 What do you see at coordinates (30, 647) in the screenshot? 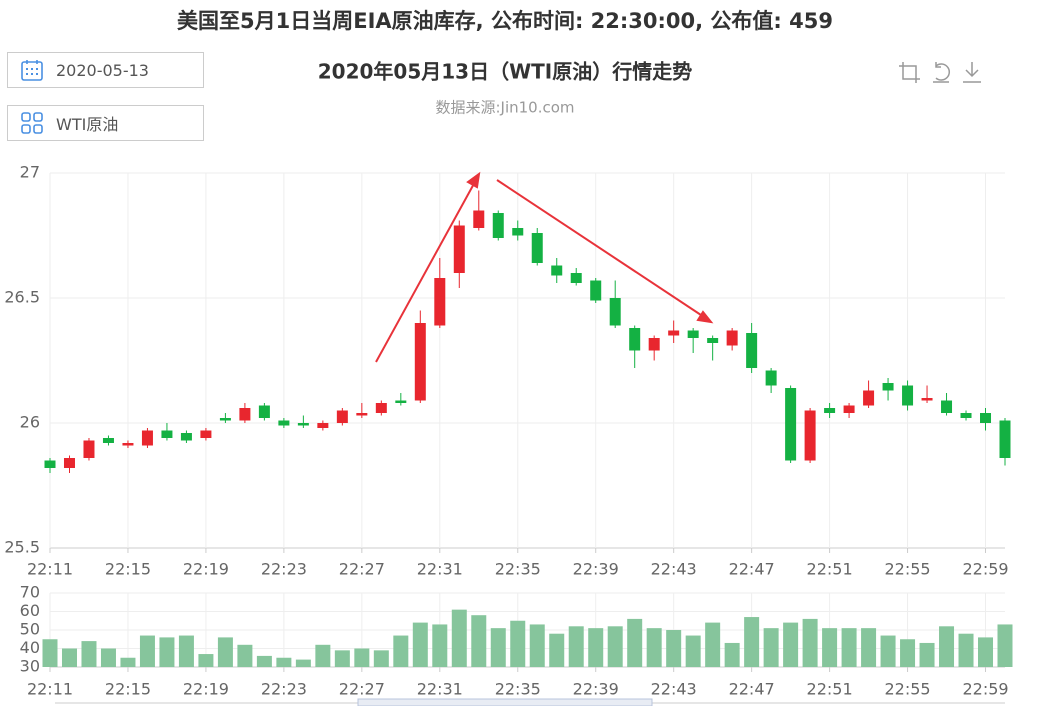
I see `y-tick-label: 40` at bounding box center [30, 647].